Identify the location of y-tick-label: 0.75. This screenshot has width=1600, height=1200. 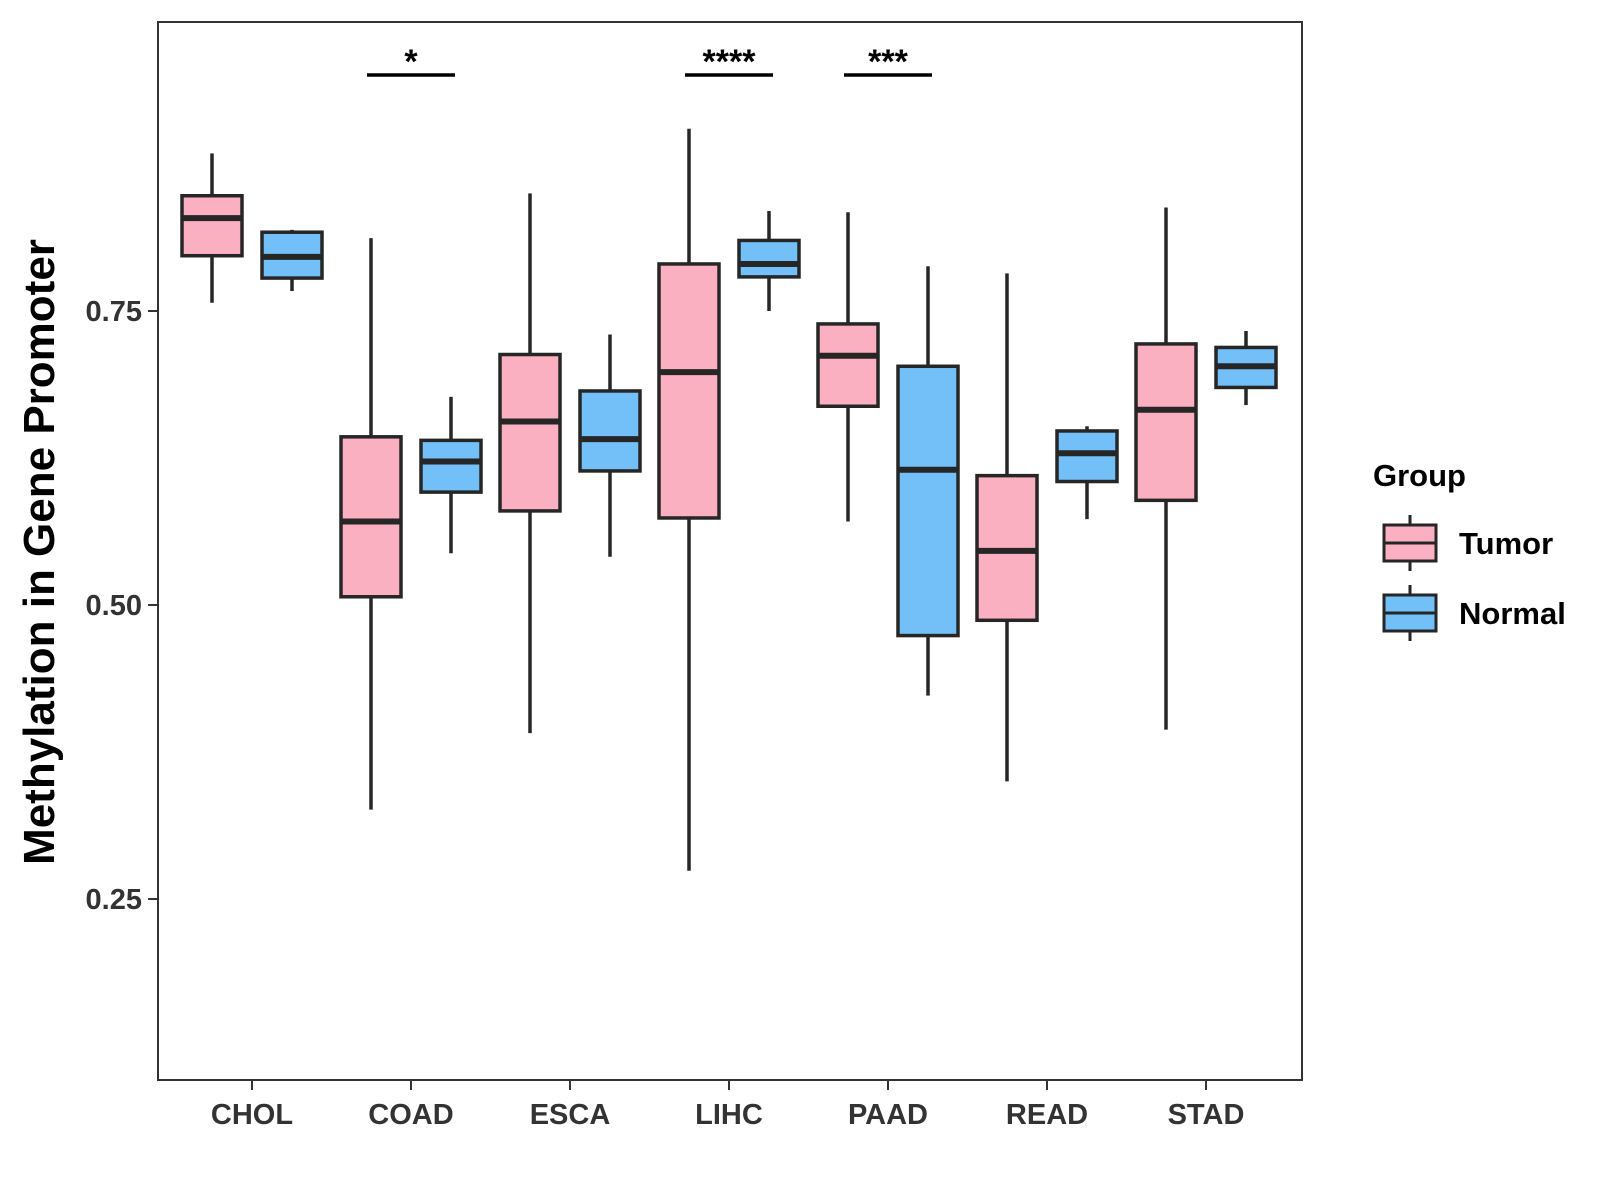
(114, 312).